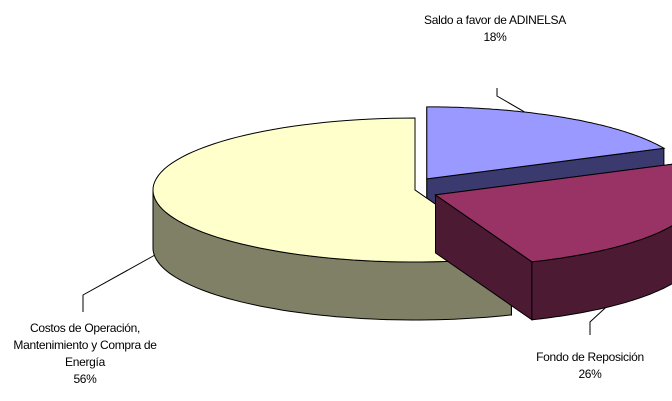 Image resolution: width=672 pixels, height=401 pixels. Describe the element at coordinates (119, 283) in the screenshot. I see `leader-line` at that location.